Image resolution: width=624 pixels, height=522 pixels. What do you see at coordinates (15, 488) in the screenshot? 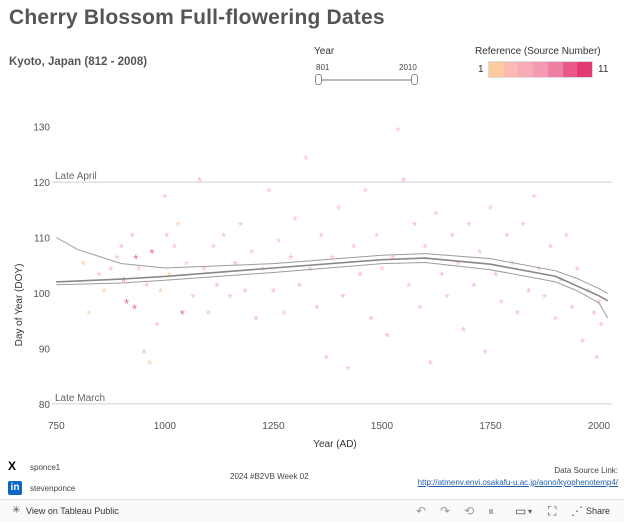
I see `linkedin-icon: in` at bounding box center [15, 488].